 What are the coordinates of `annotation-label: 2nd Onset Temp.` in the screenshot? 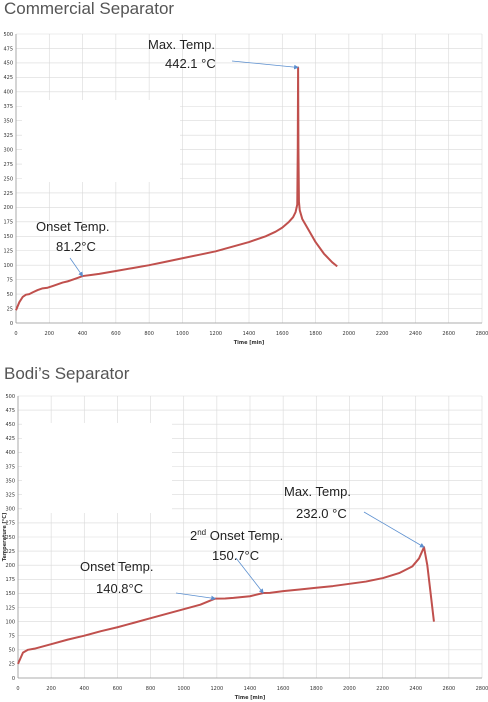 It's located at (236, 535).